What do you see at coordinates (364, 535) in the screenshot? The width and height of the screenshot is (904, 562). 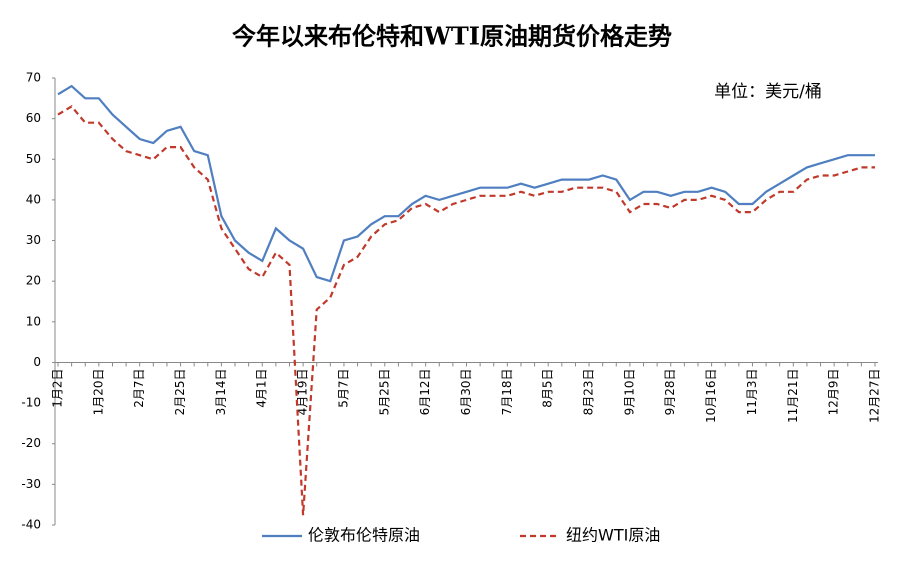 I see `legend-label: 伦敦布伦特原油` at bounding box center [364, 535].